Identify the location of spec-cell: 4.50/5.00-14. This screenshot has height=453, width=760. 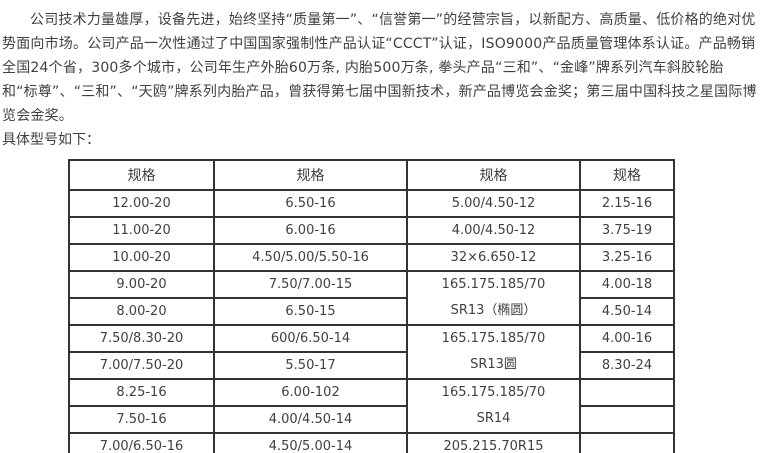
(310, 442).